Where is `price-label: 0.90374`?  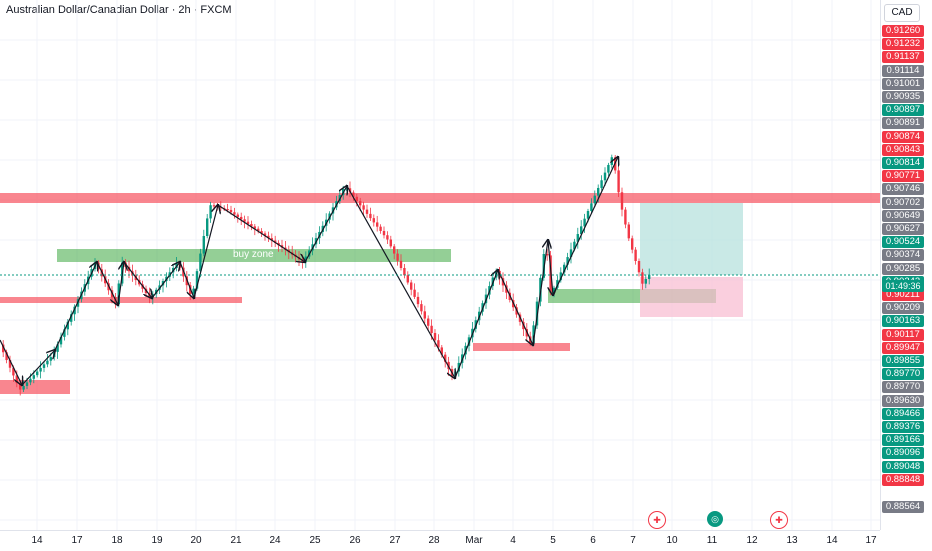 price-label: 0.90374 is located at coordinates (903, 255).